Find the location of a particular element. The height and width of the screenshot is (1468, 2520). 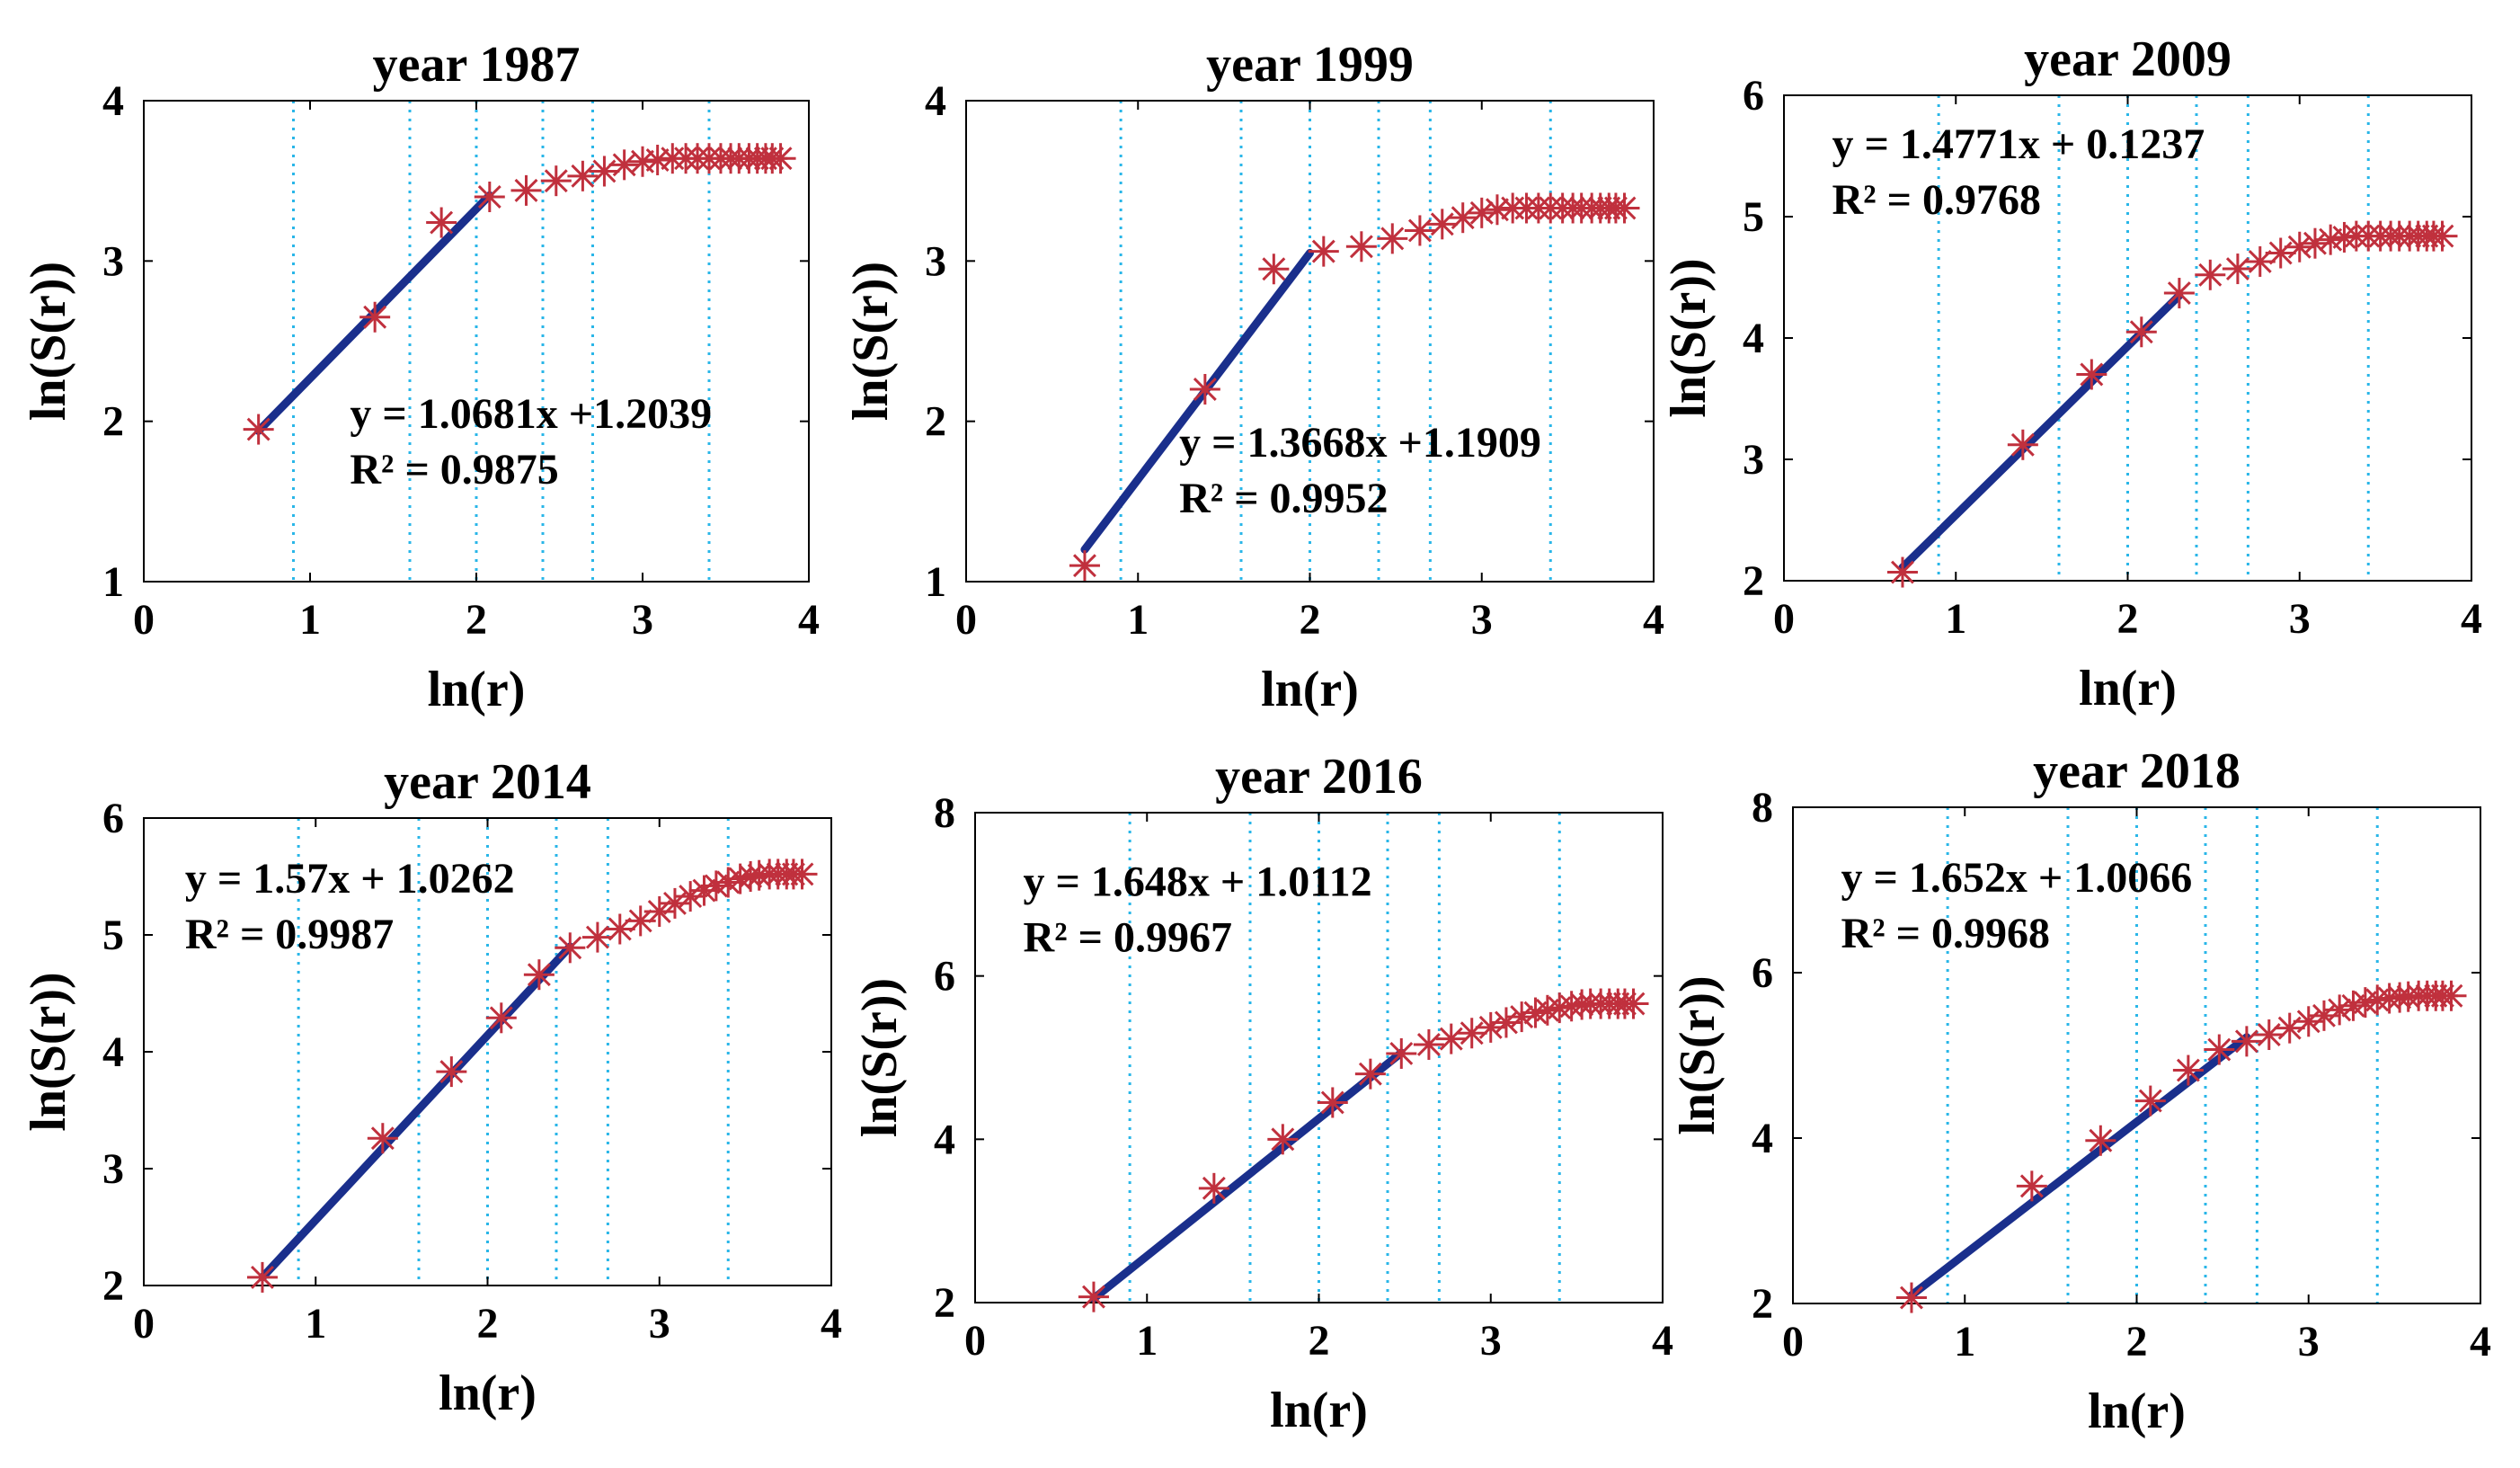

panel-title: year 1987 is located at coordinates (477, 65).